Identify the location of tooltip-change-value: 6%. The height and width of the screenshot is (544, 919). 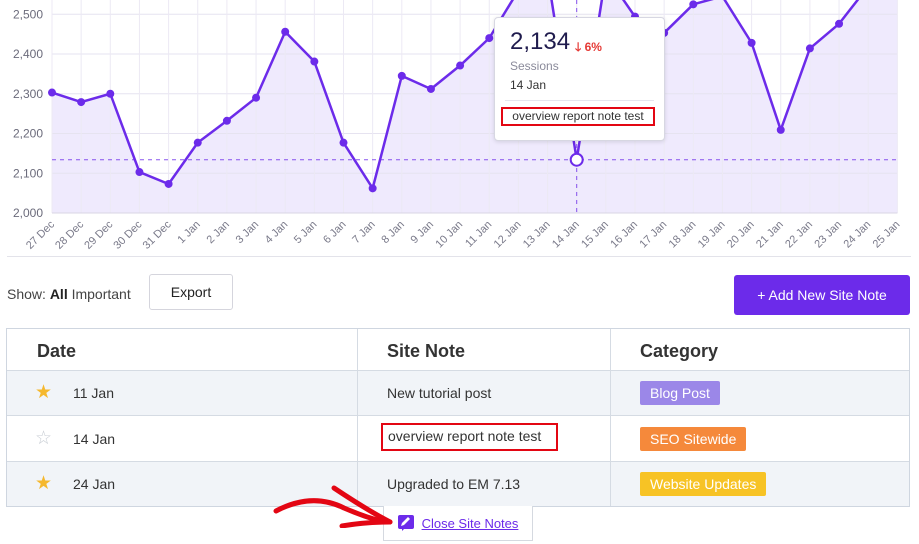
(593, 47).